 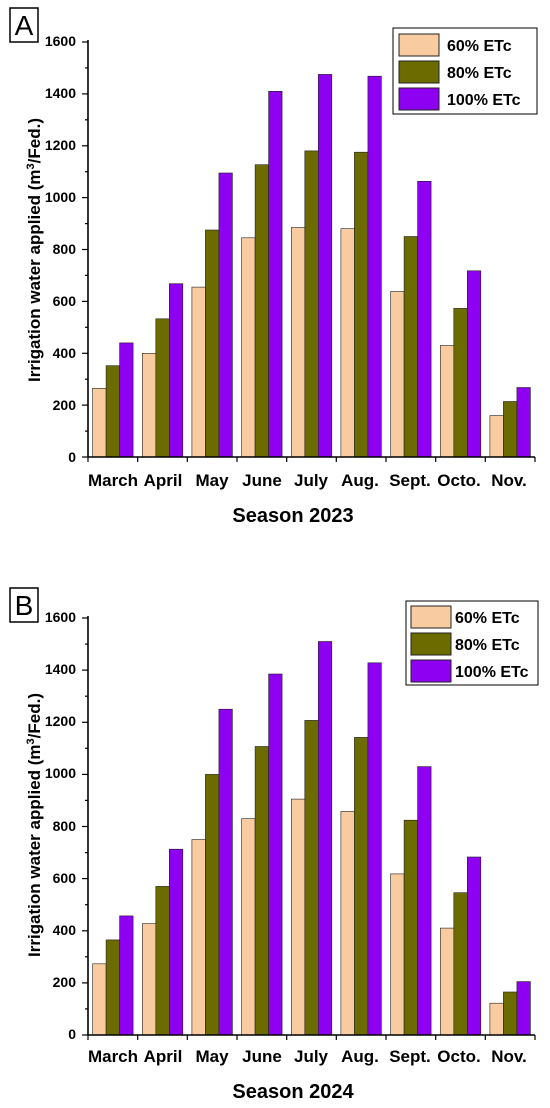 What do you see at coordinates (24, 25) in the screenshot?
I see `panel-label-box` at bounding box center [24, 25].